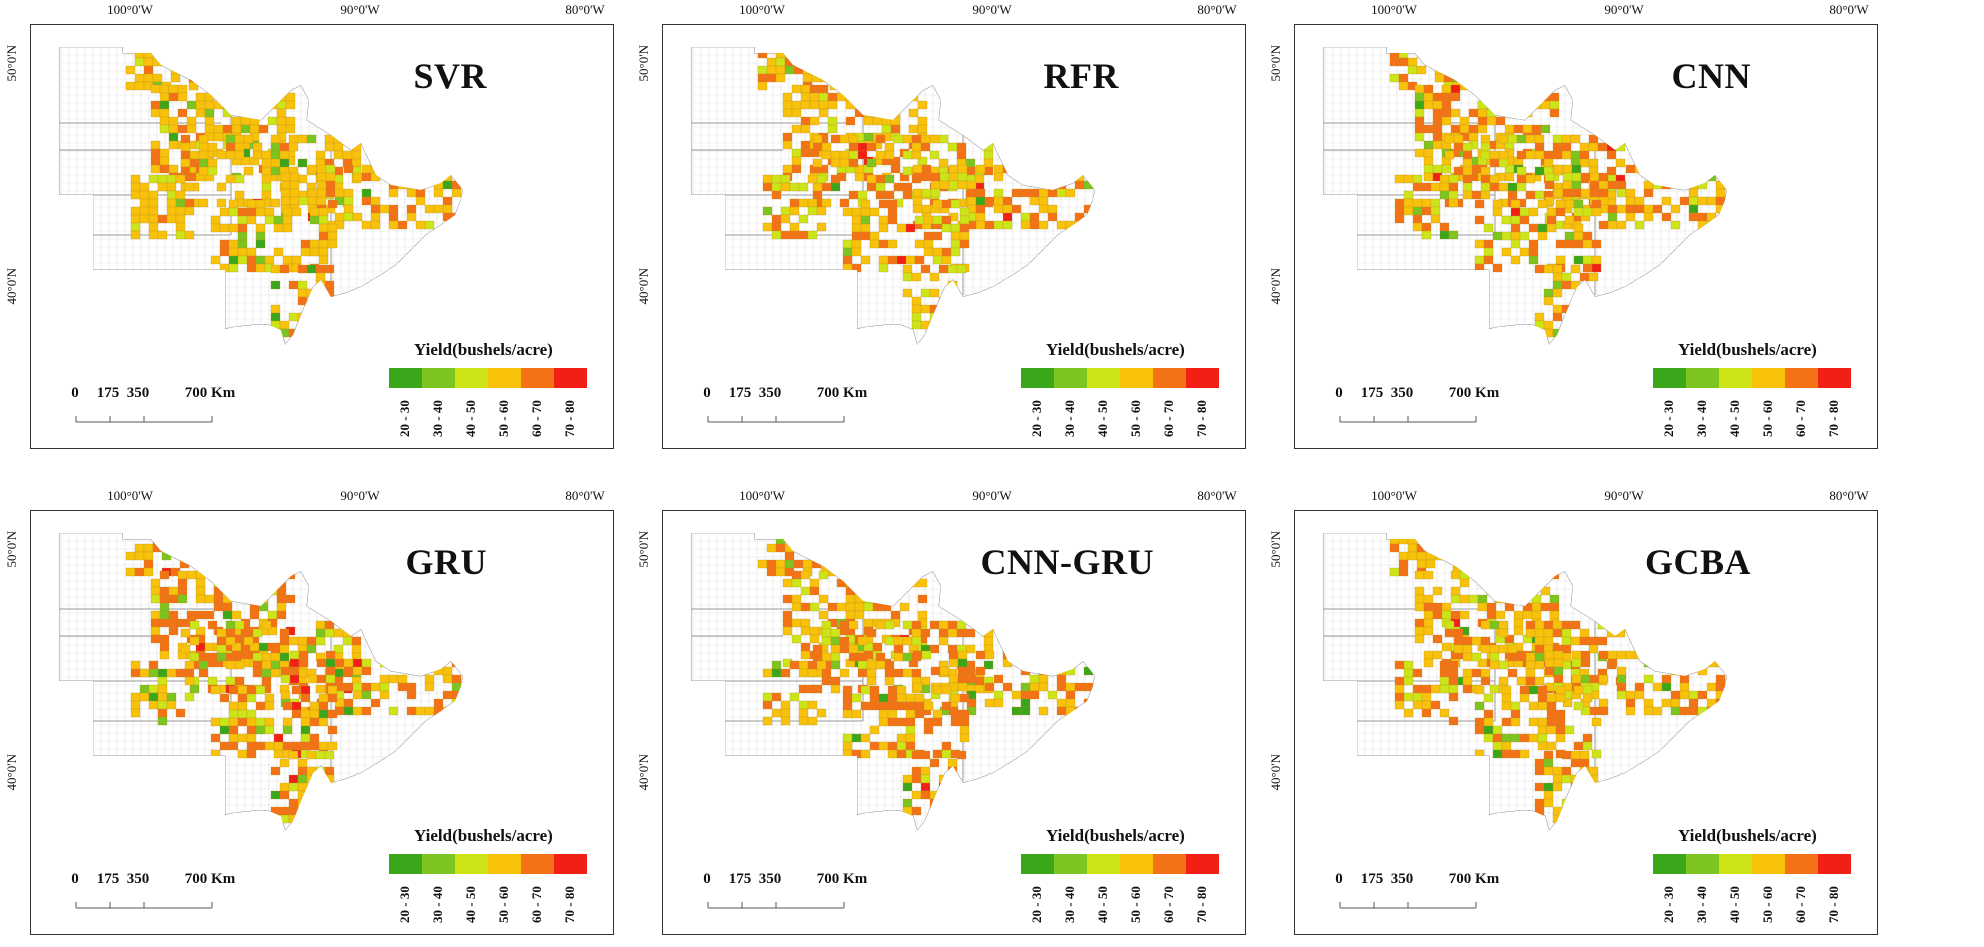 This screenshot has width=1984, height=947. What do you see at coordinates (1525, 196) in the screenshot?
I see `county-map` at bounding box center [1525, 196].